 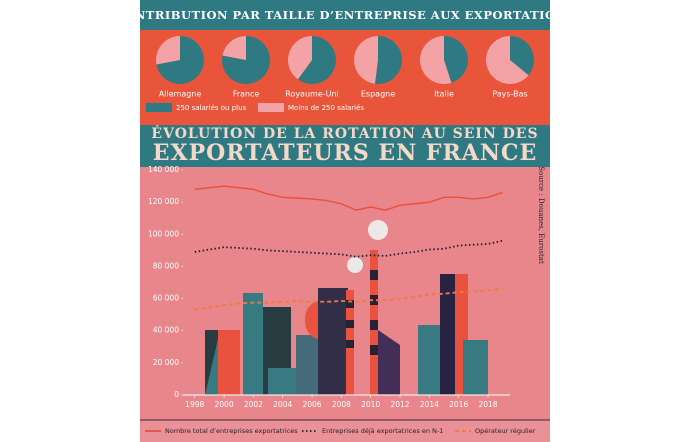 I want to click on y-tick-label: 80 000, so click(x=166, y=265).